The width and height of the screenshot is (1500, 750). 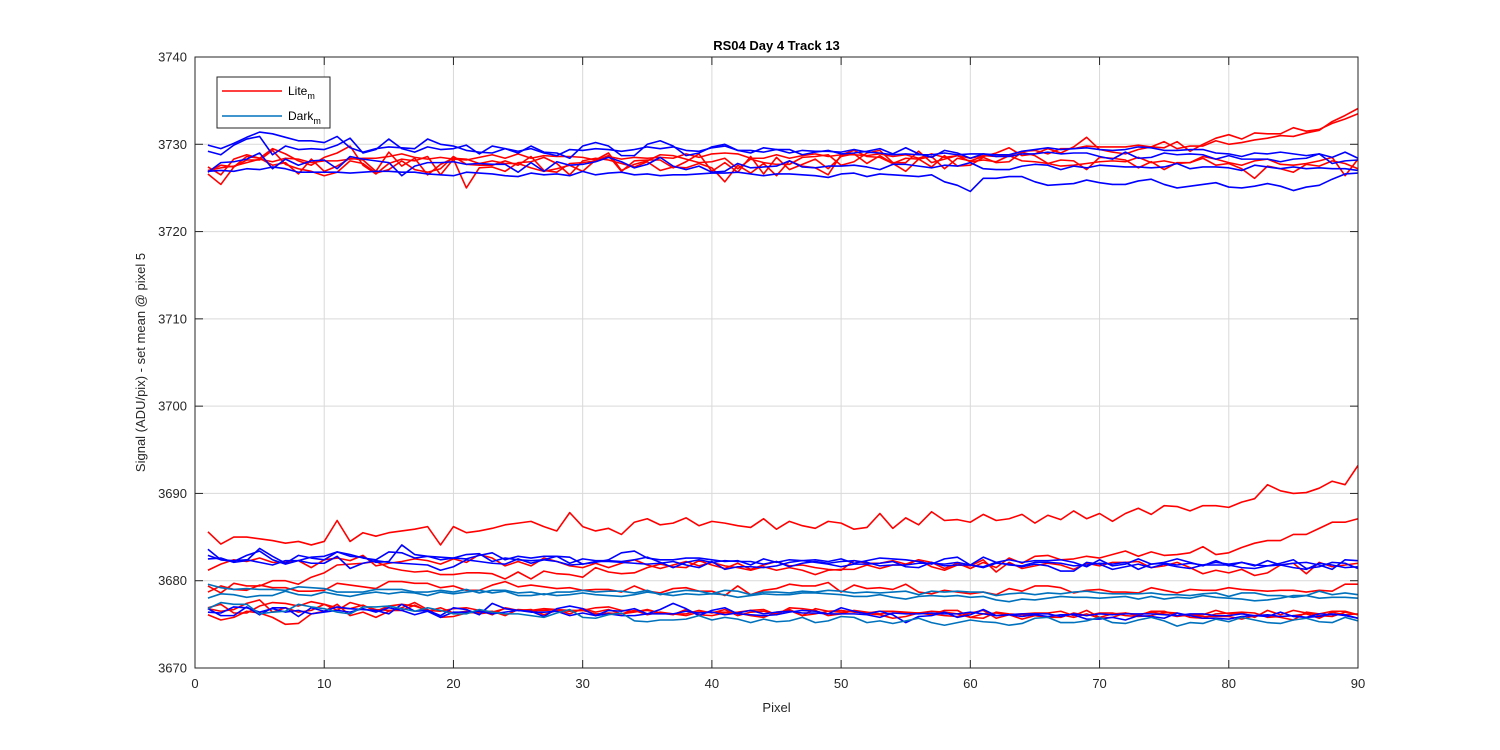 What do you see at coordinates (172, 231) in the screenshot?
I see `y-tick-label: 3720` at bounding box center [172, 231].